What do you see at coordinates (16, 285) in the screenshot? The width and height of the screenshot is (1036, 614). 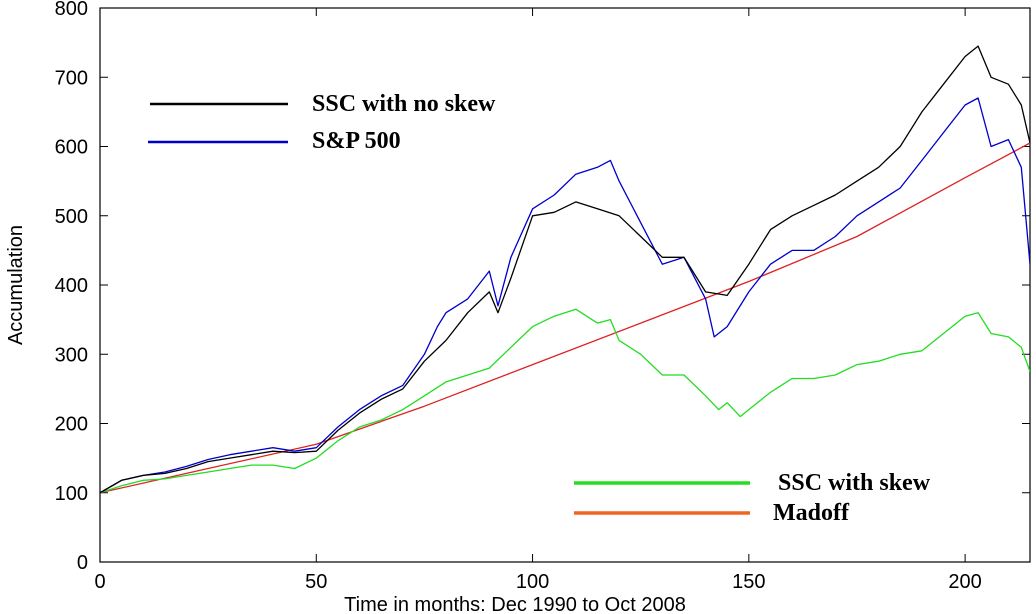 I see `y-axis-title: Accumulation` at bounding box center [16, 285].